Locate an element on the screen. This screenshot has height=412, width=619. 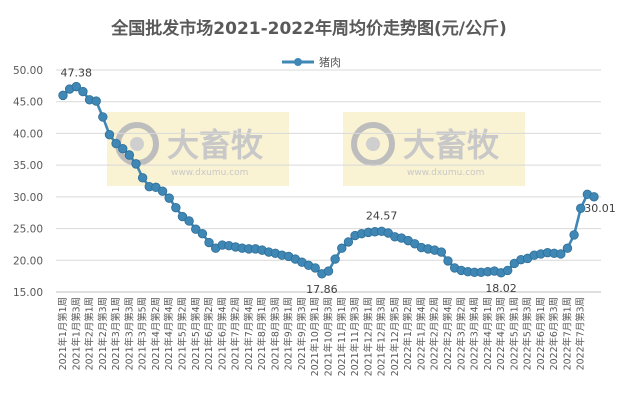
data-label: 30.01 is located at coordinates (600, 208).